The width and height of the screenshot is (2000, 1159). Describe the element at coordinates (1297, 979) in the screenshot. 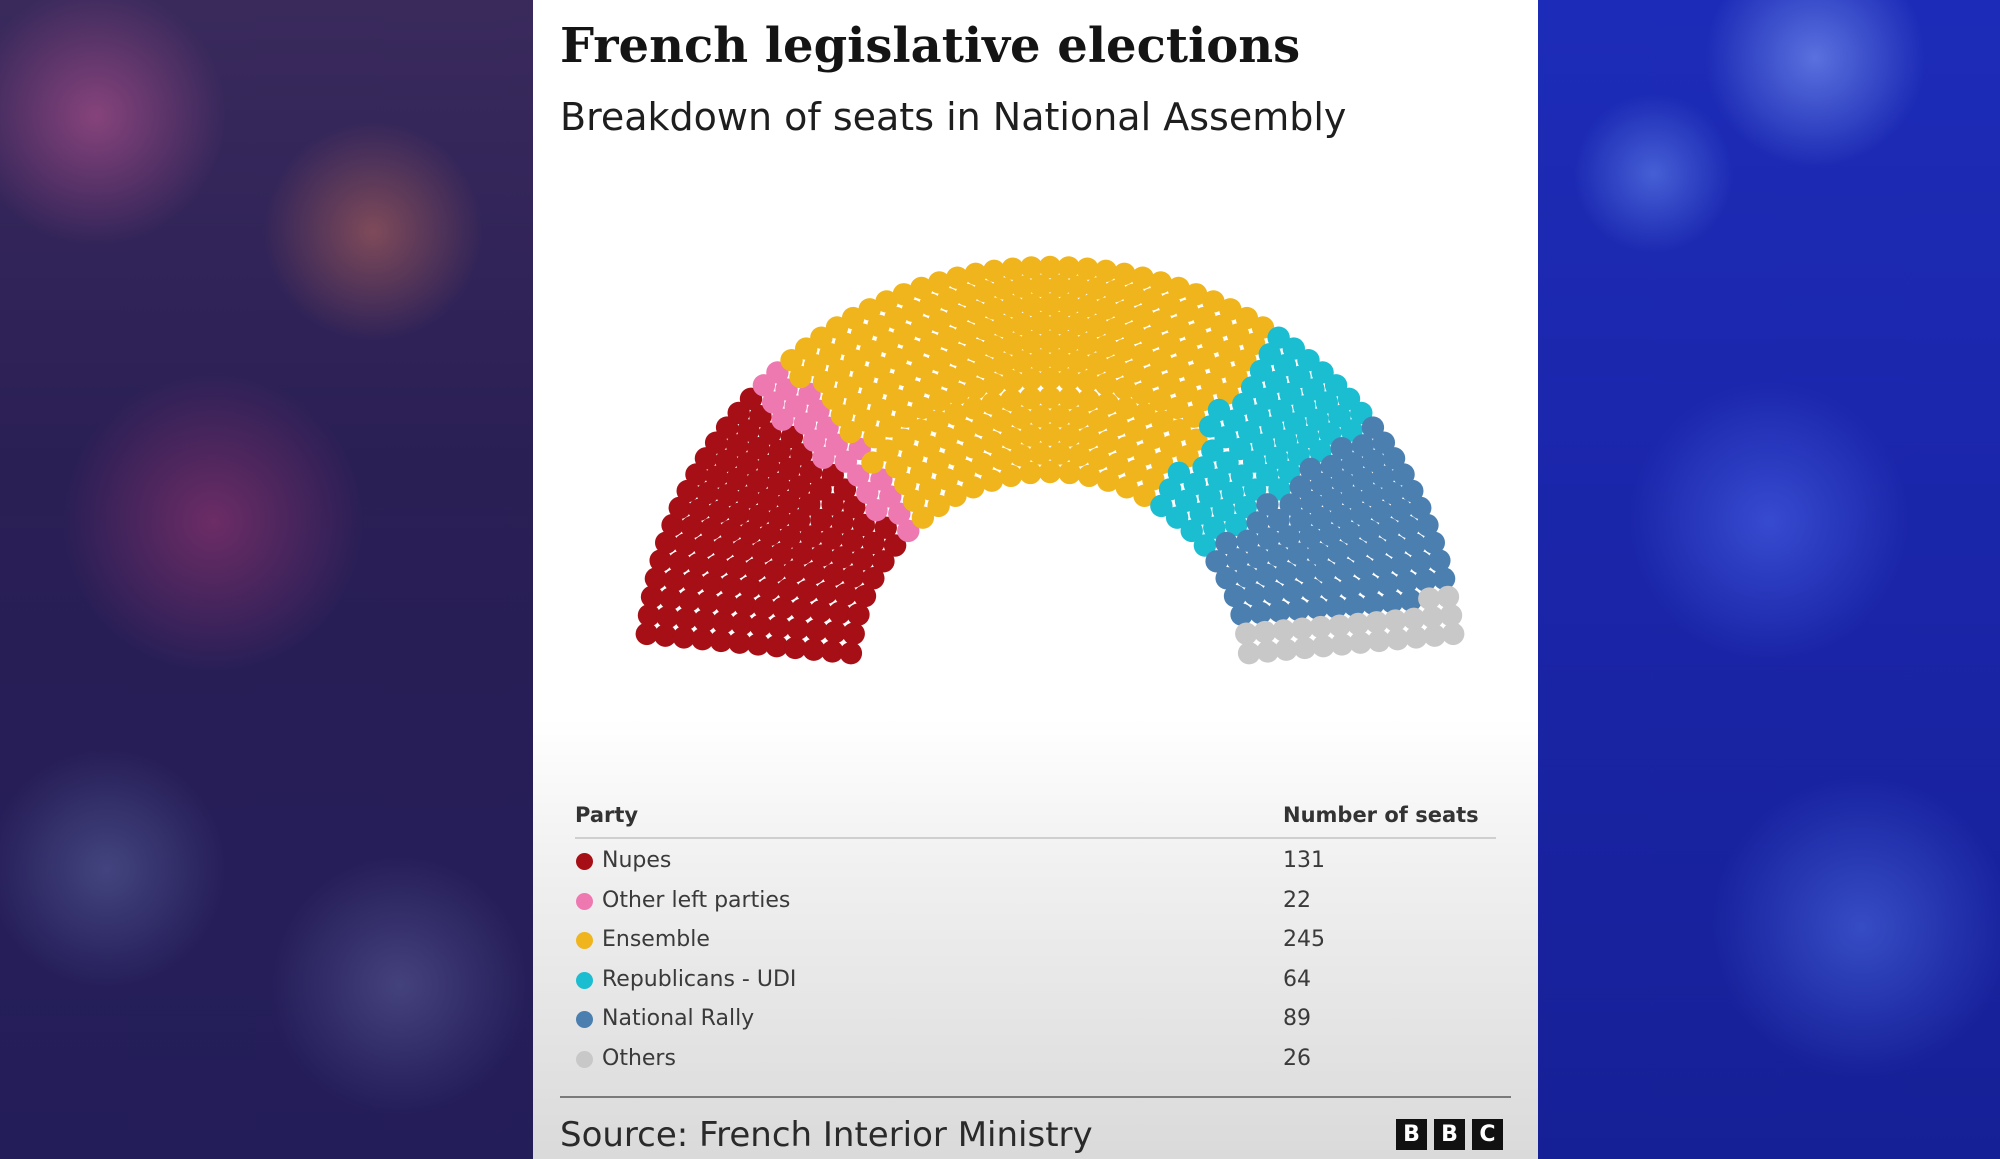

I see `party-seat-count: 64` at that location.